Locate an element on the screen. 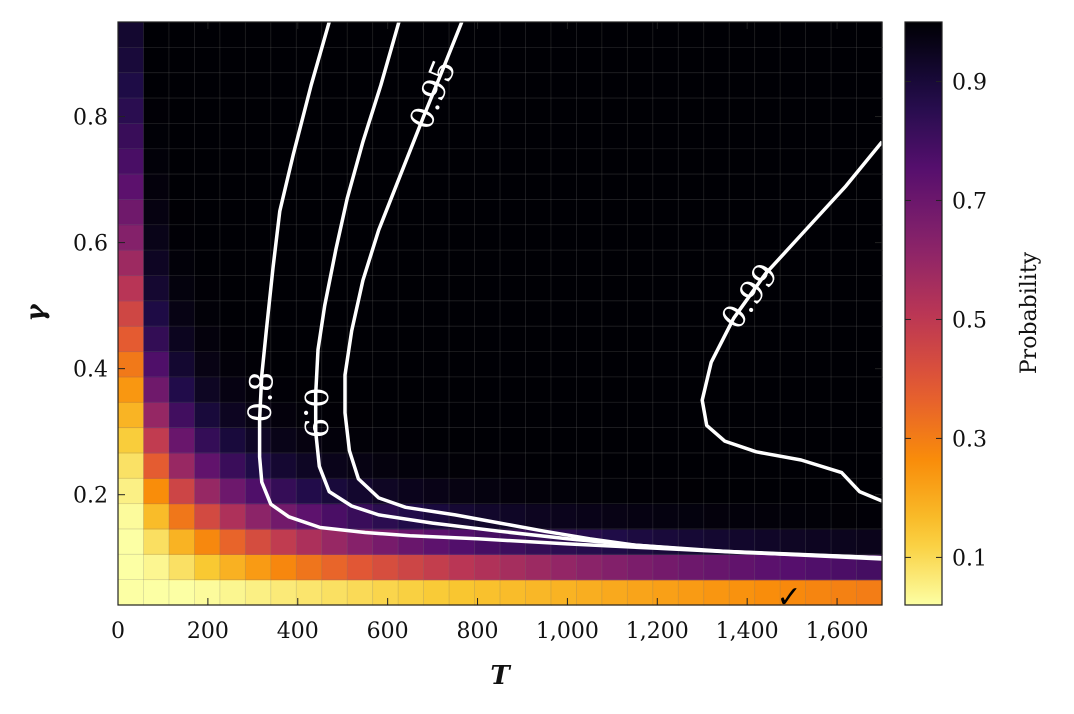 The width and height of the screenshot is (1074, 714). x-tick-label: 1,400 is located at coordinates (747, 631).